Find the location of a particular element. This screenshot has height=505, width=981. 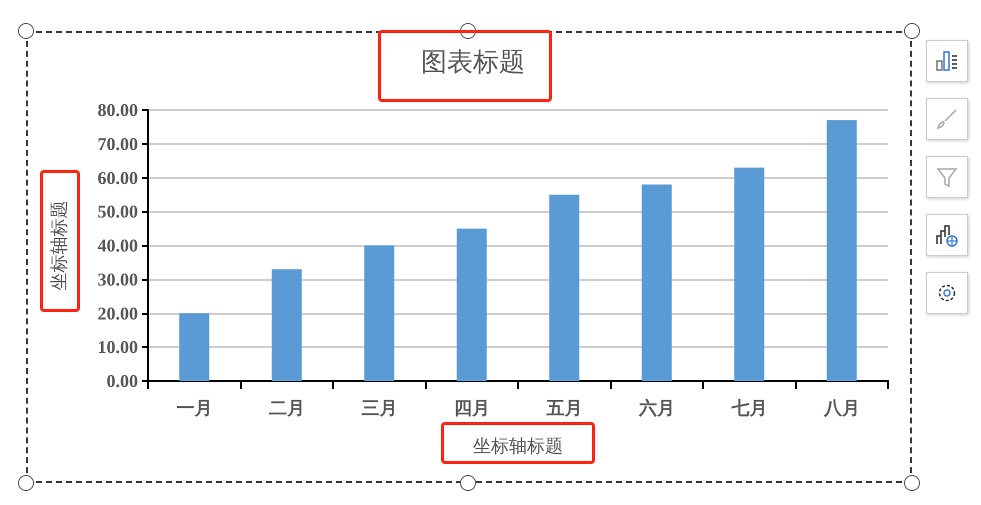

y-tick-label: 70.00 is located at coordinates (118, 144).